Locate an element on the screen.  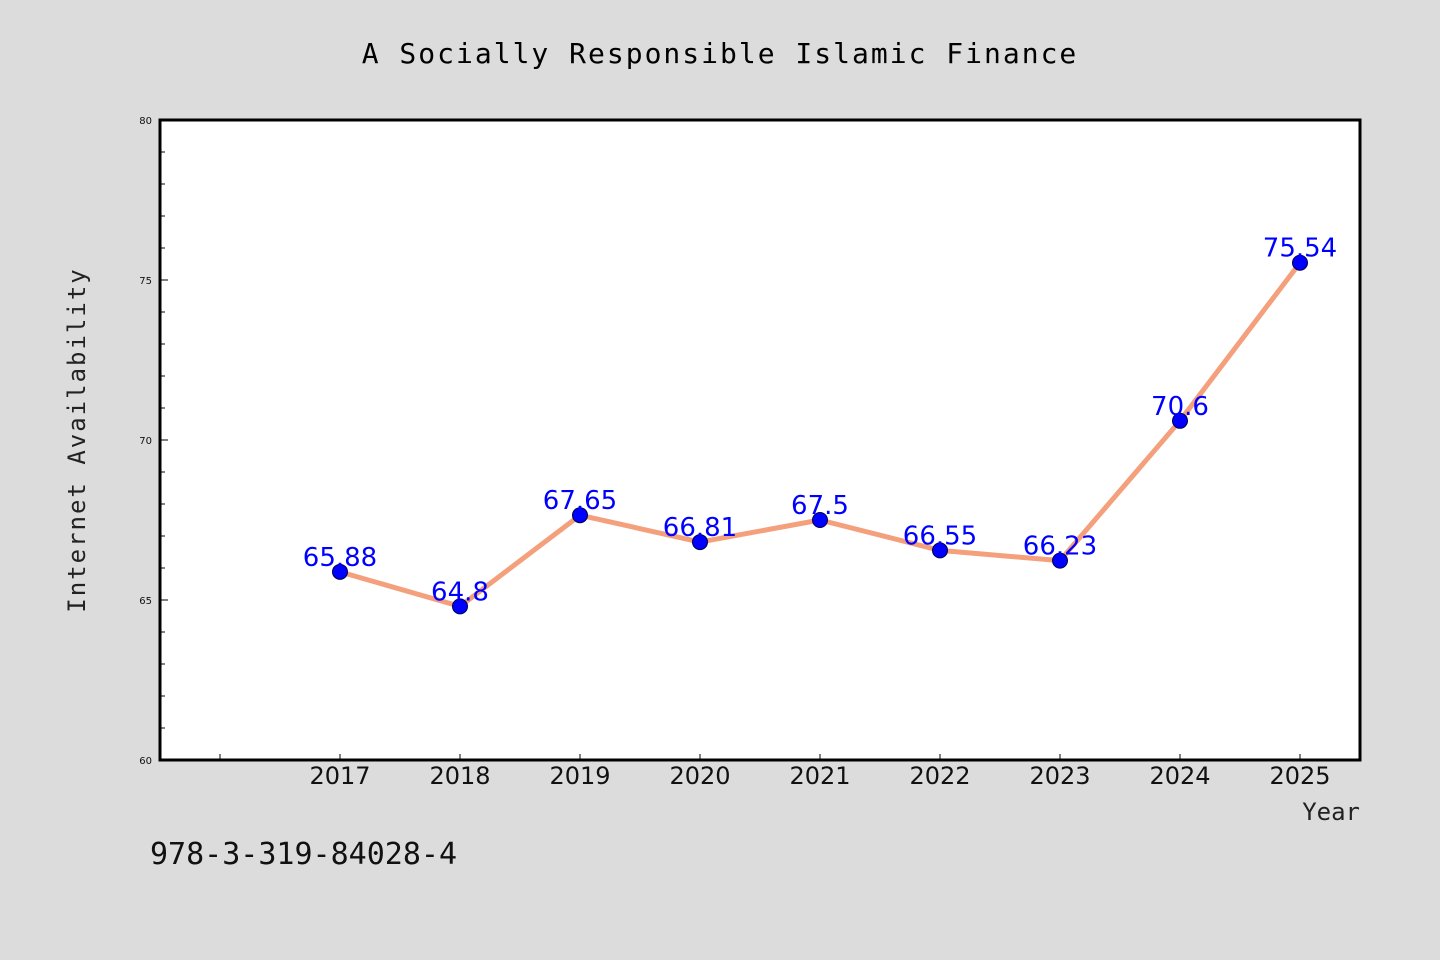
x-tick-label: 2024 is located at coordinates (1179, 776).